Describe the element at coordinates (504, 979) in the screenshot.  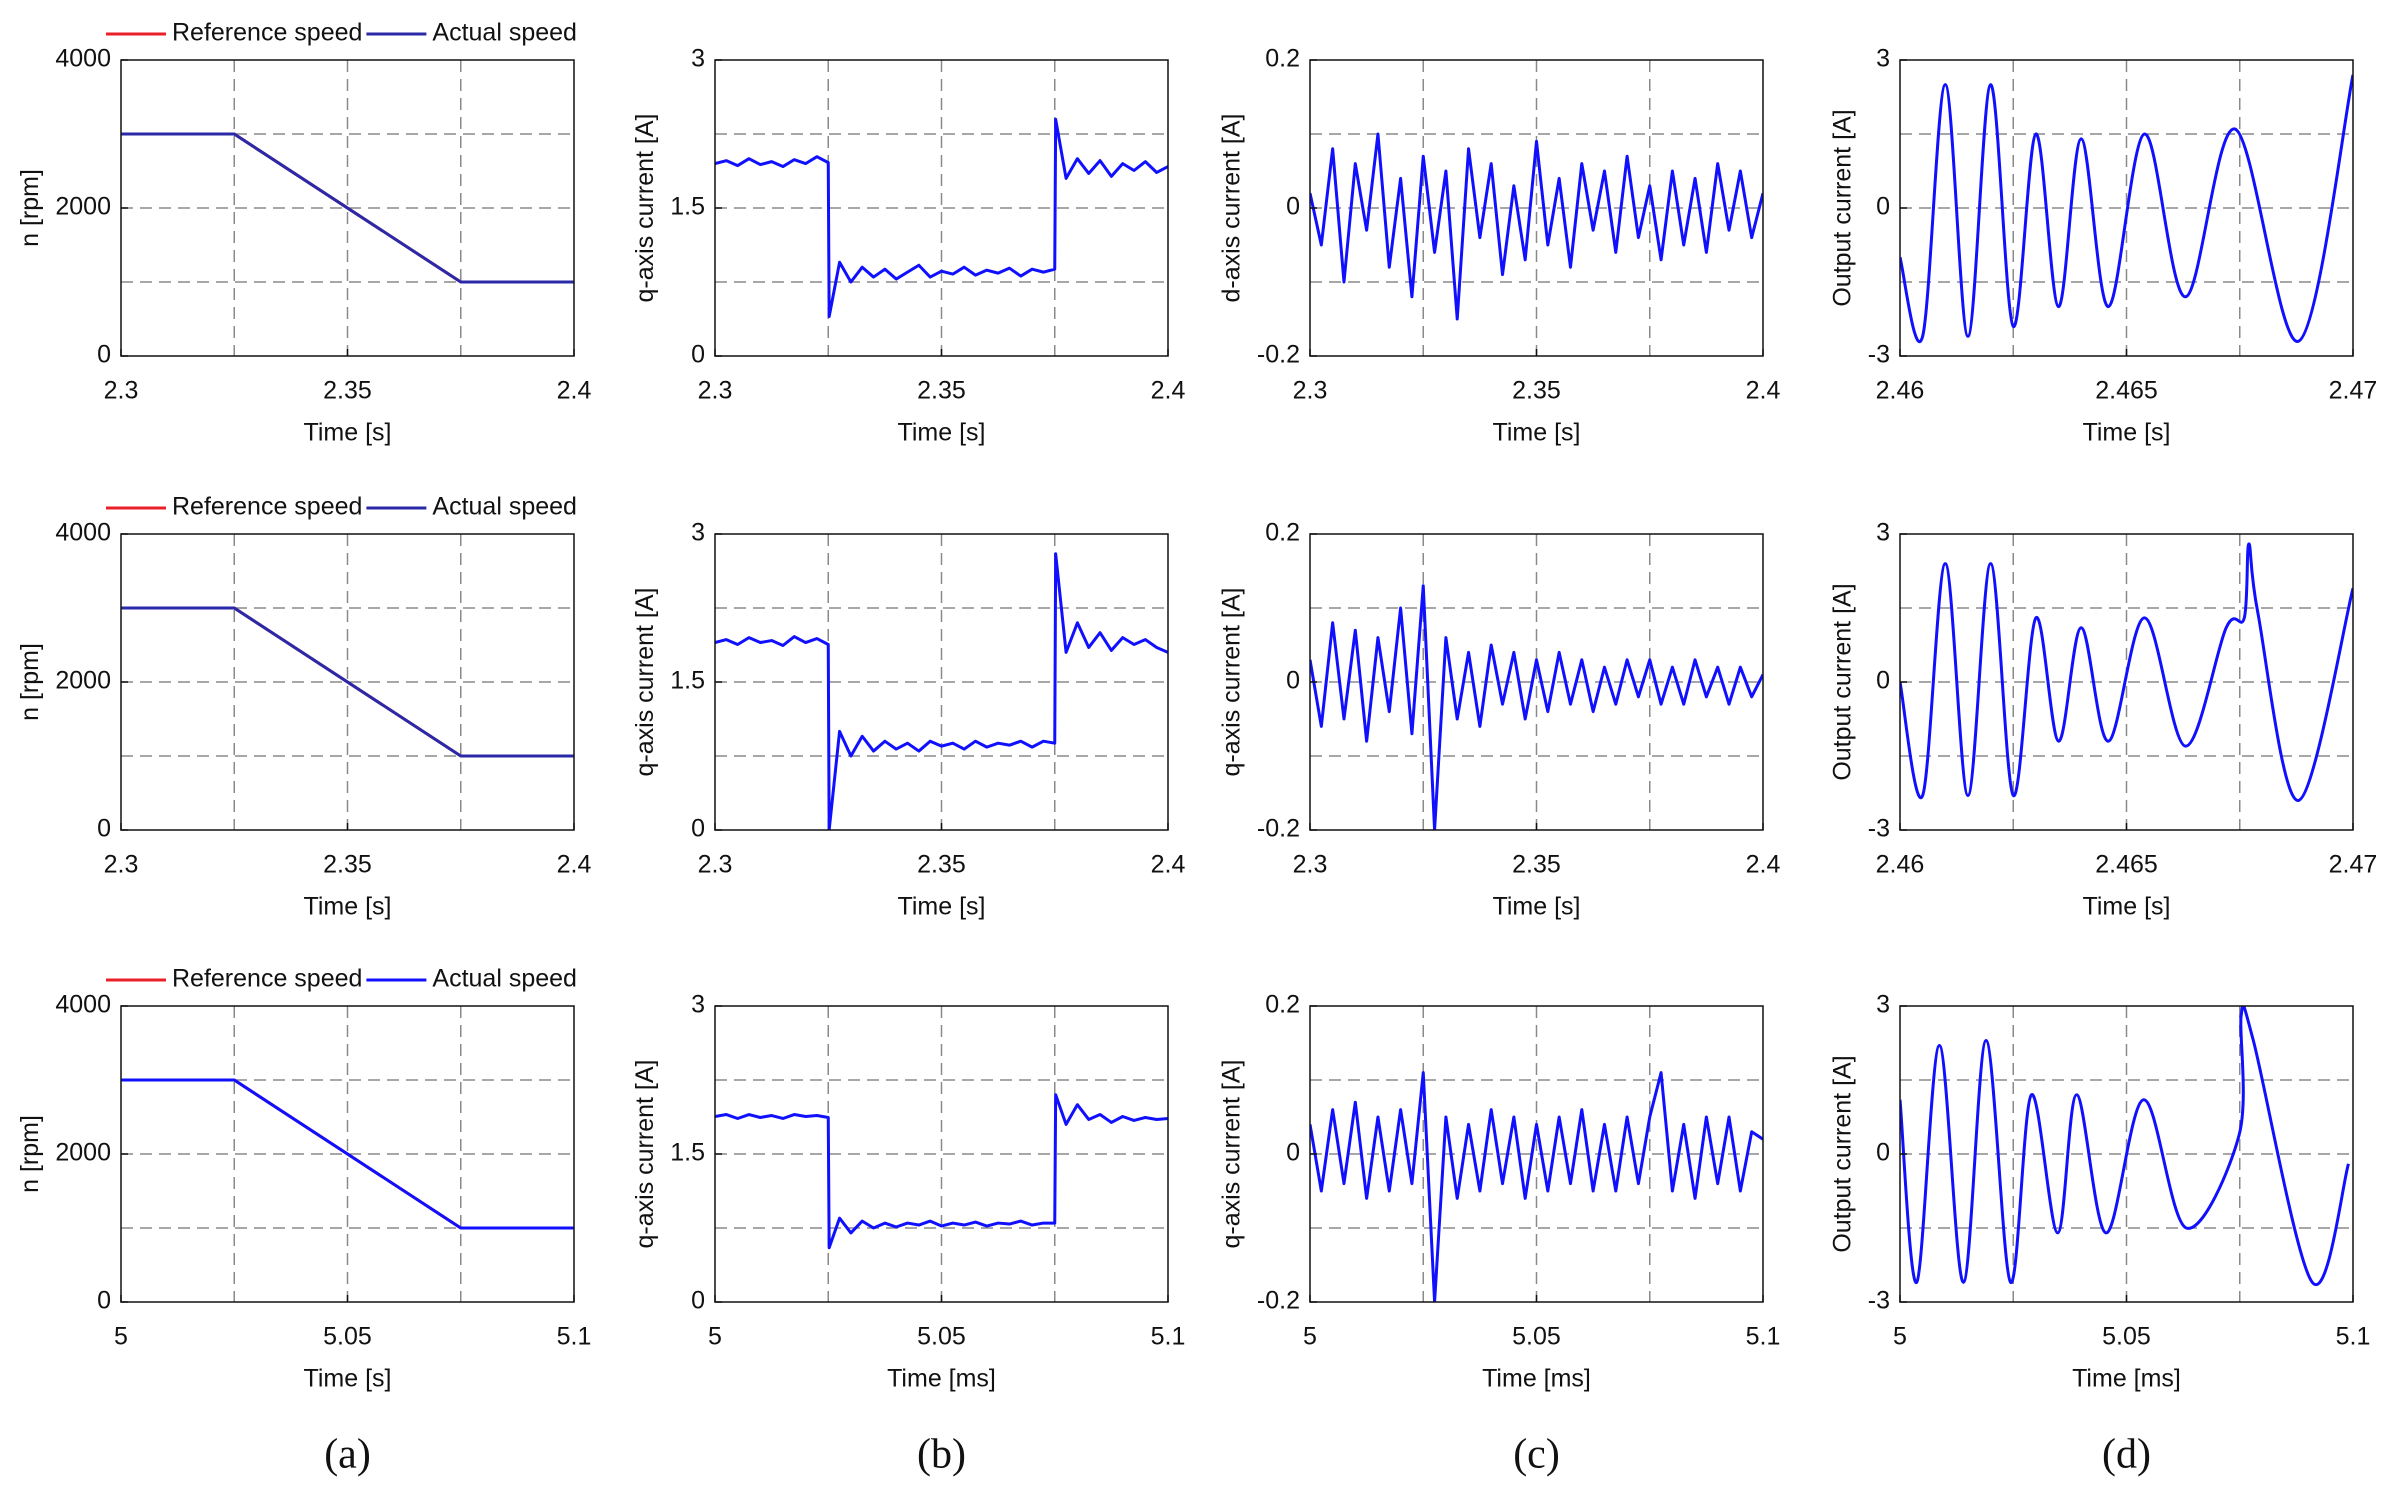
I see `legend-label: Actual speed` at that location.